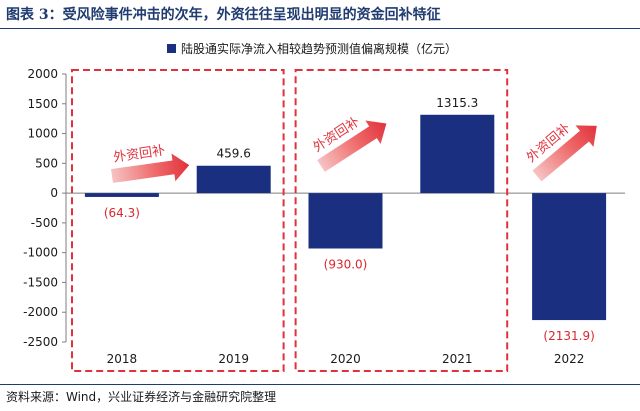 The image size is (640, 411). What do you see at coordinates (139, 154) in the screenshot?
I see `arrow-label: 外资回补` at bounding box center [139, 154].